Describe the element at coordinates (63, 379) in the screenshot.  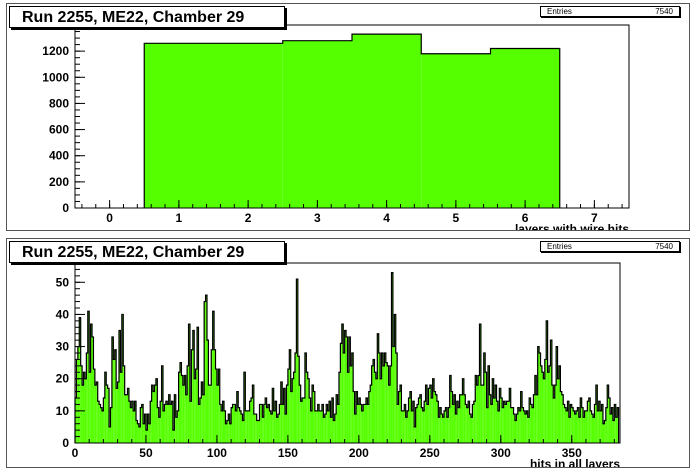
I see `y-tick-label: 20` at that location.